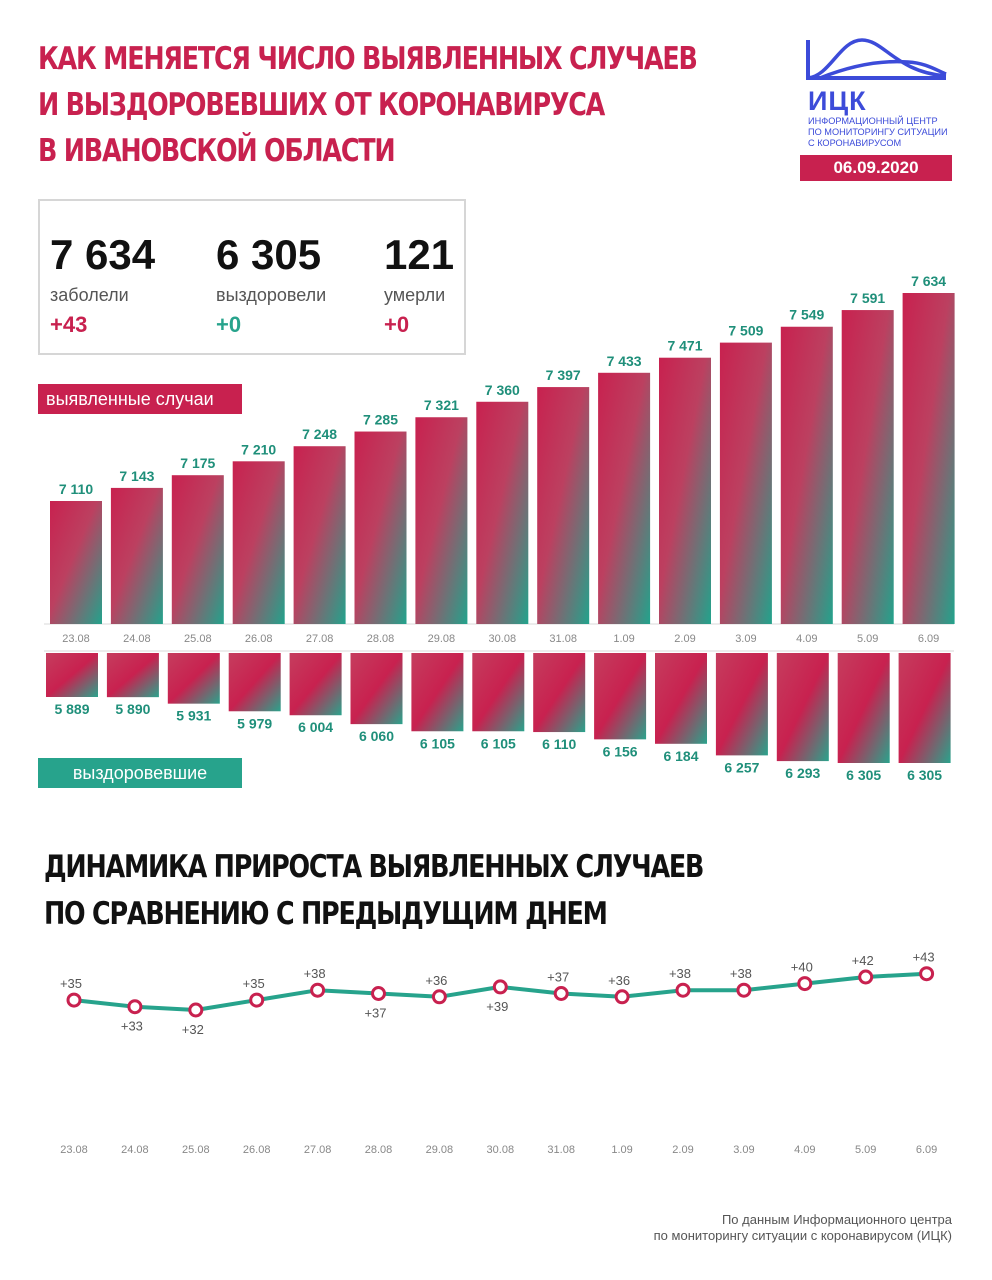  What do you see at coordinates (498, 743) in the screenshot?
I see `recovered-bar-label: 6 105` at bounding box center [498, 743].